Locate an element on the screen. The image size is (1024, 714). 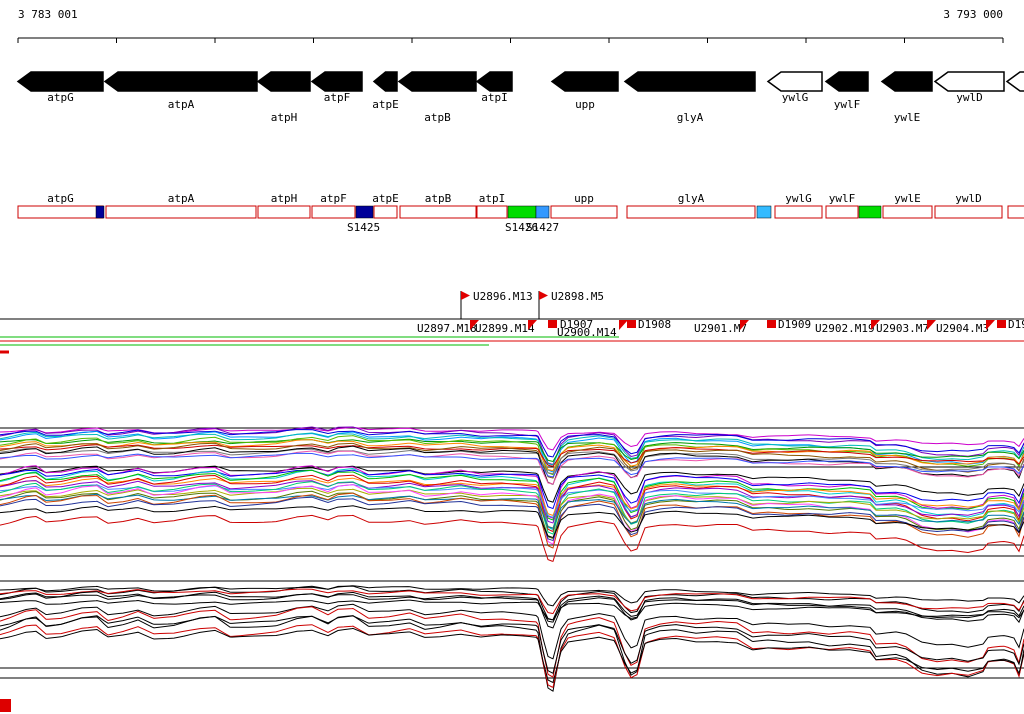
gene-box-label-atpE: atpE is located at coordinates (385, 198).